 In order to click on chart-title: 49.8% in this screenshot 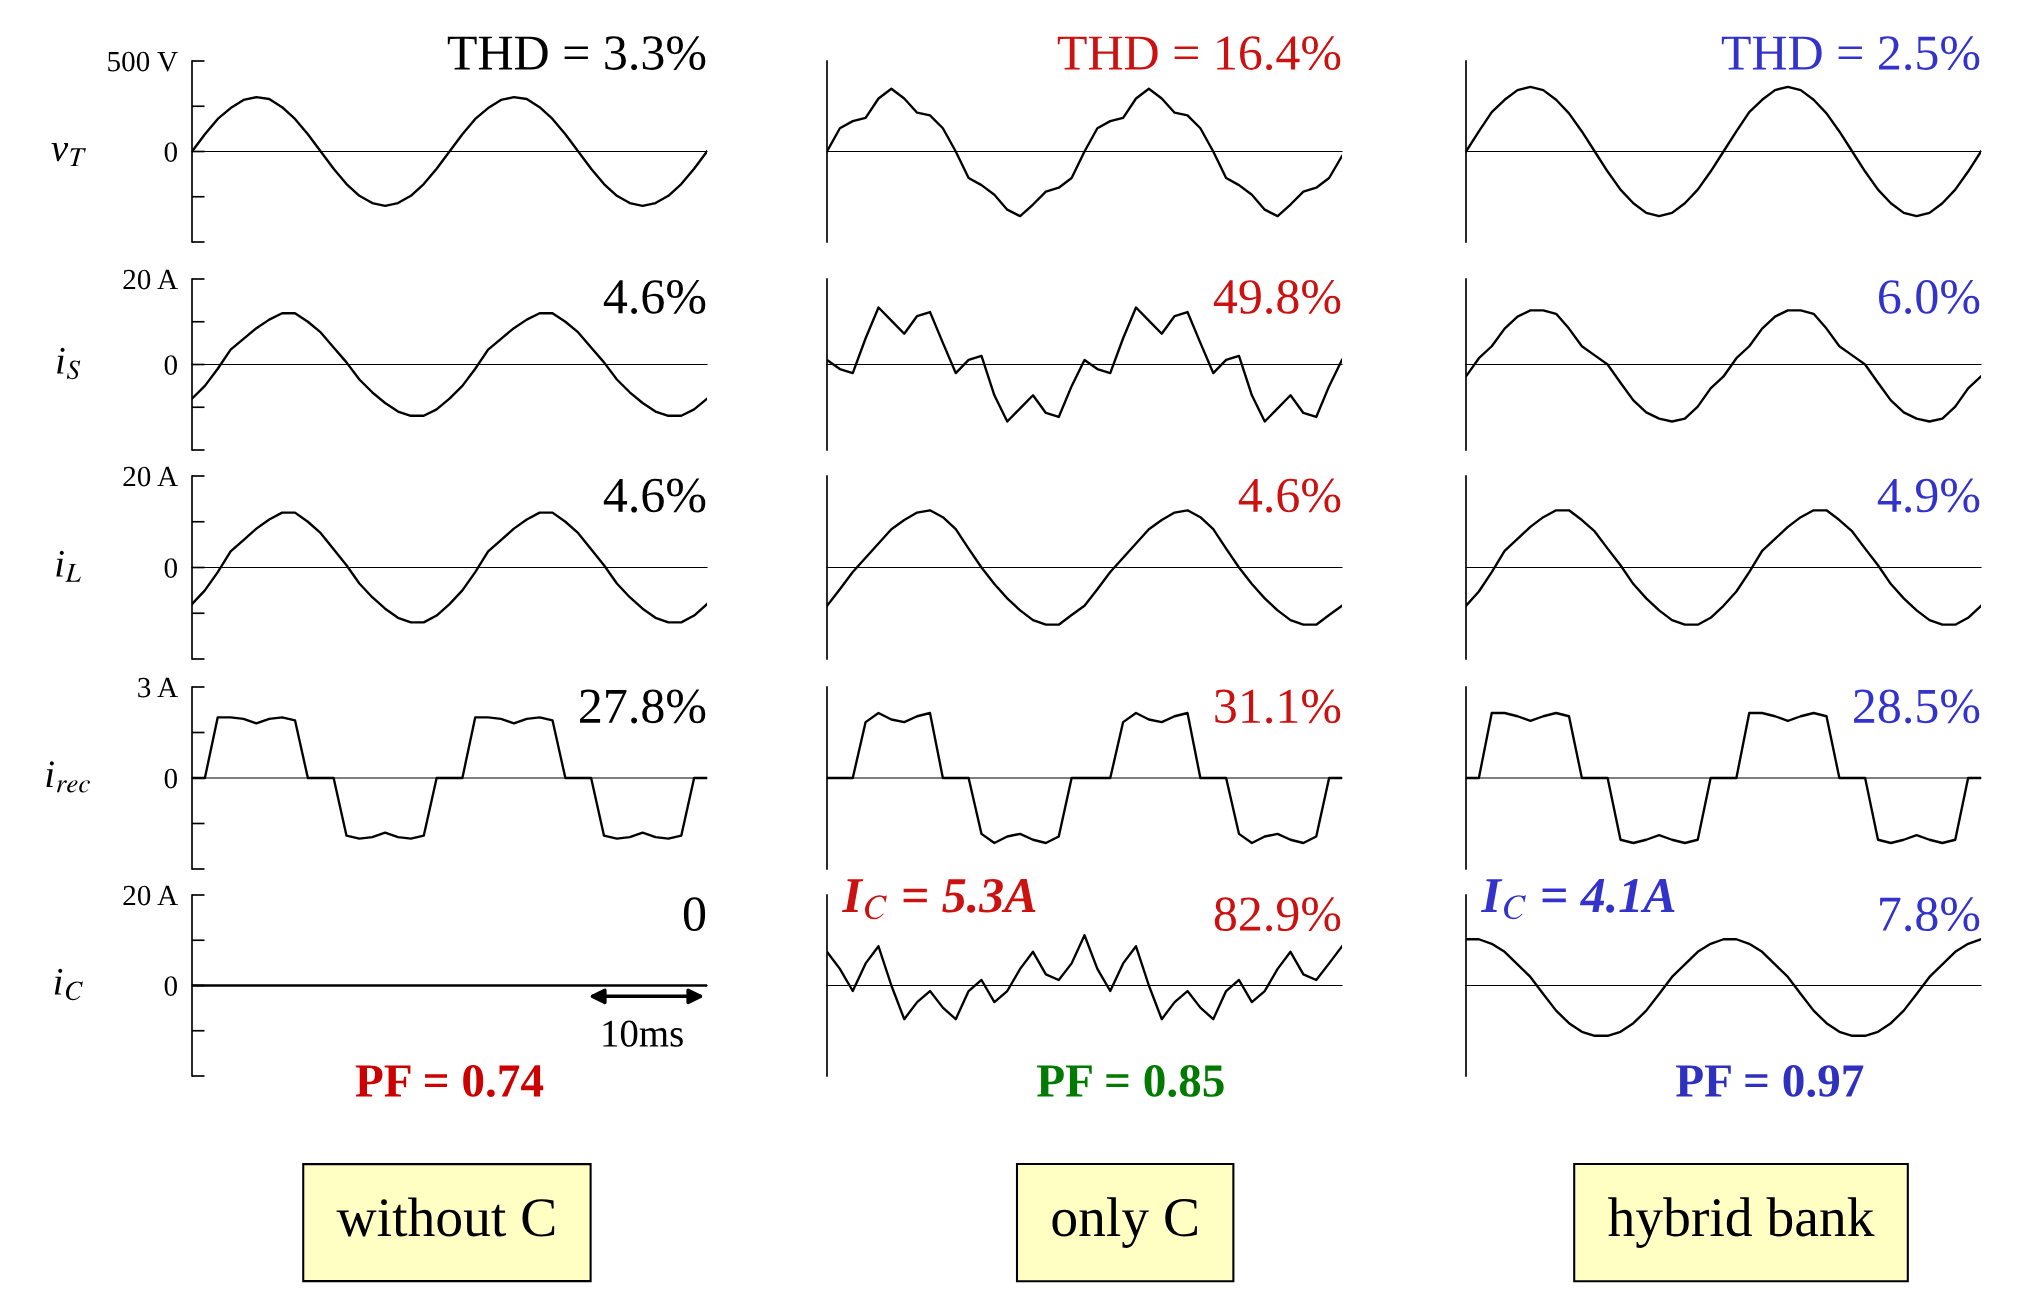, I will do `click(1277, 297)`.